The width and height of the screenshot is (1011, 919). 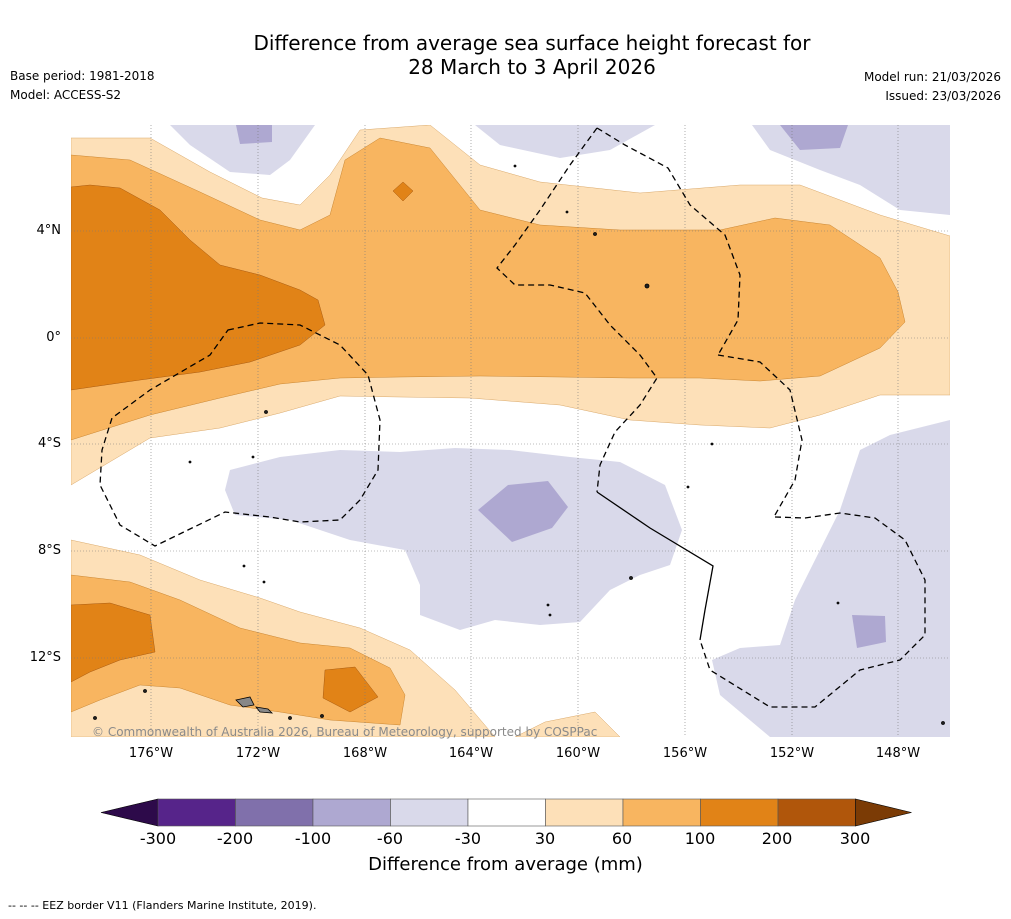 What do you see at coordinates (238, 650) in the screenshot?
I see `contour-60-south` at bounding box center [238, 650].